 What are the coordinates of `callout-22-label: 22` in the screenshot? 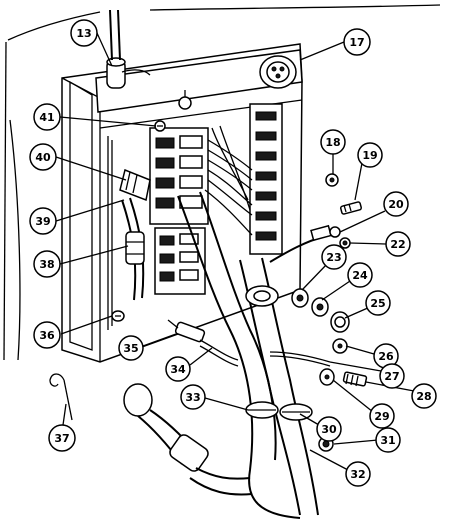 It's located at (397, 244).